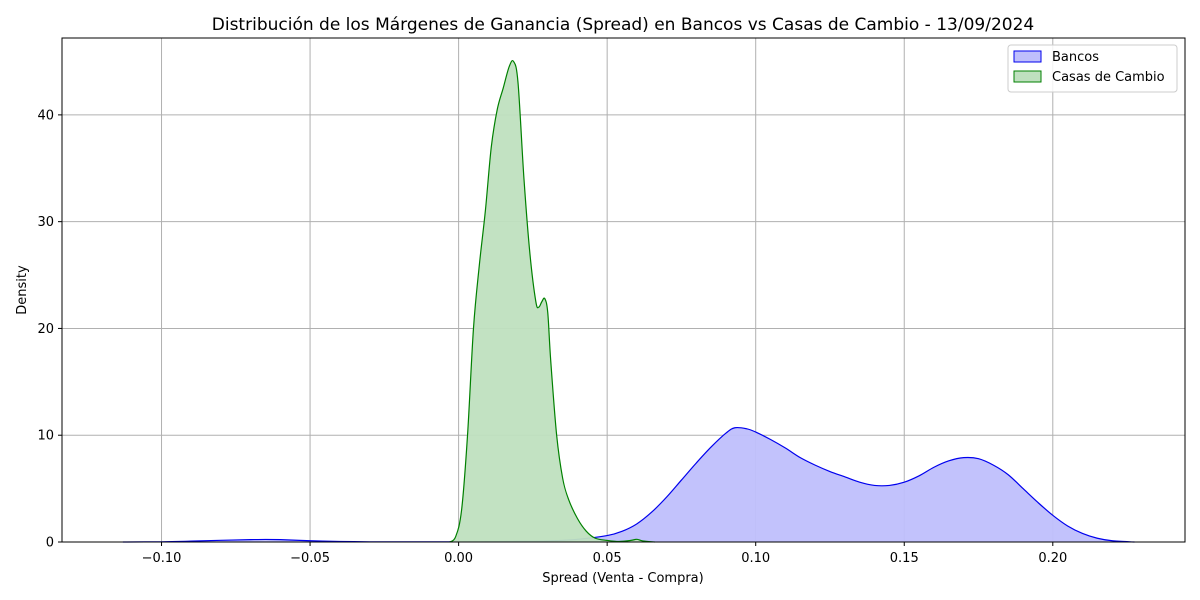  What do you see at coordinates (1108, 77) in the screenshot?
I see `legend-label-casas-de-cambio: Casas de Cambio` at bounding box center [1108, 77].